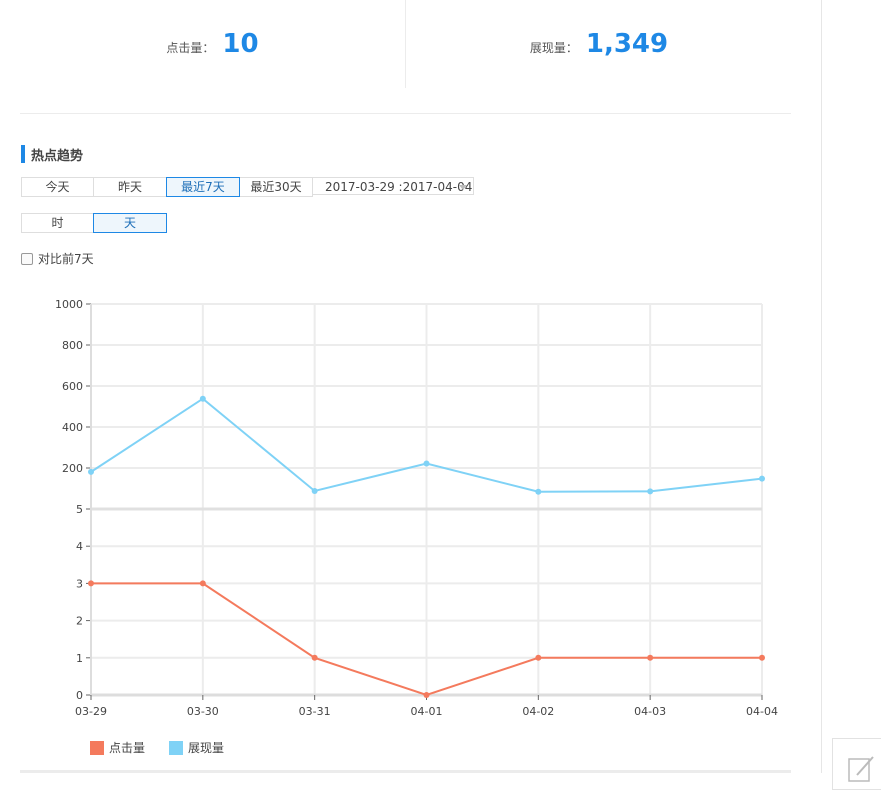 The image size is (881, 791). Describe the element at coordinates (427, 711) in the screenshot. I see `x-tick-label: 04-01` at that location.